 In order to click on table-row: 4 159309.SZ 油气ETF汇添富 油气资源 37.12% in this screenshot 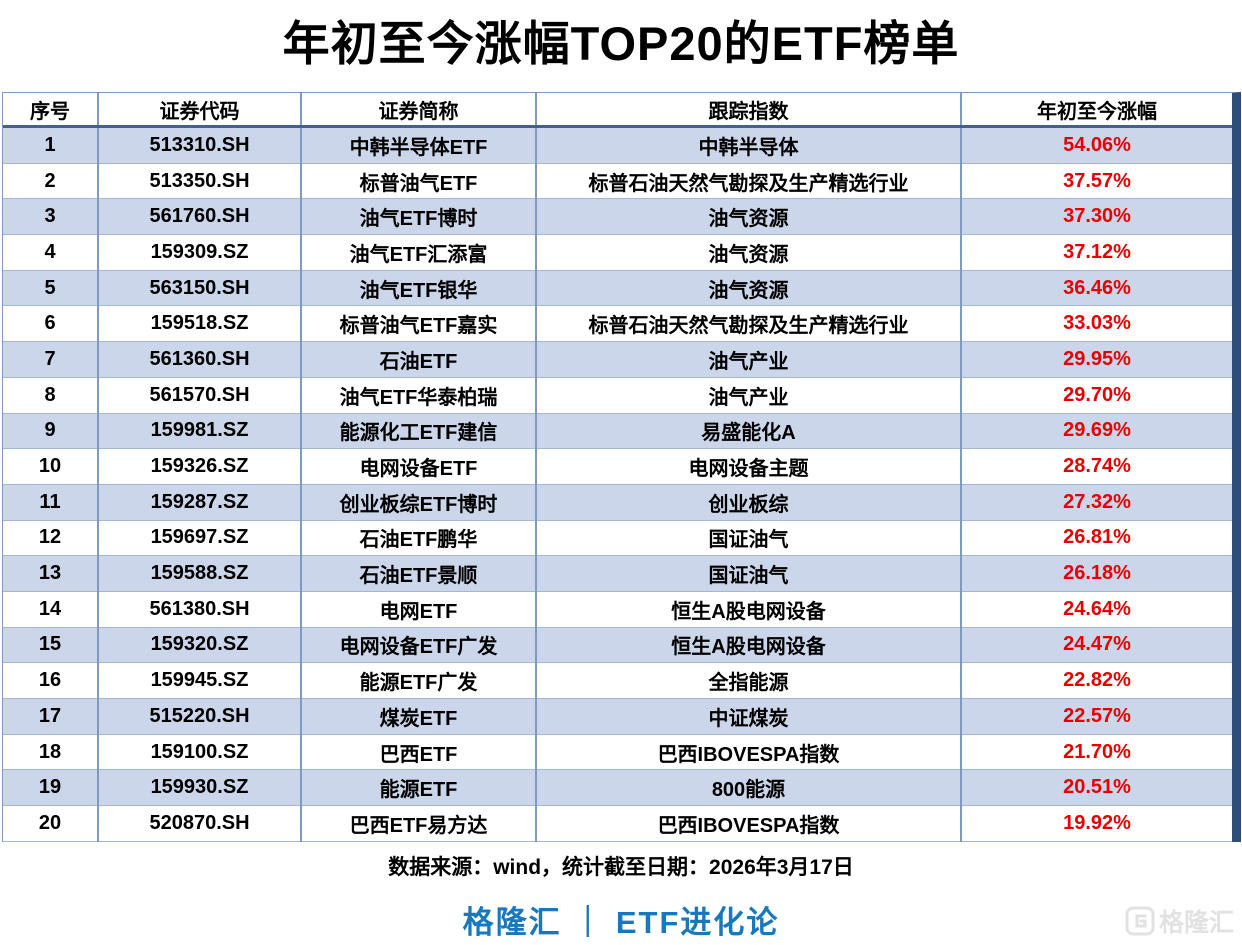, I will do `click(617, 252)`.